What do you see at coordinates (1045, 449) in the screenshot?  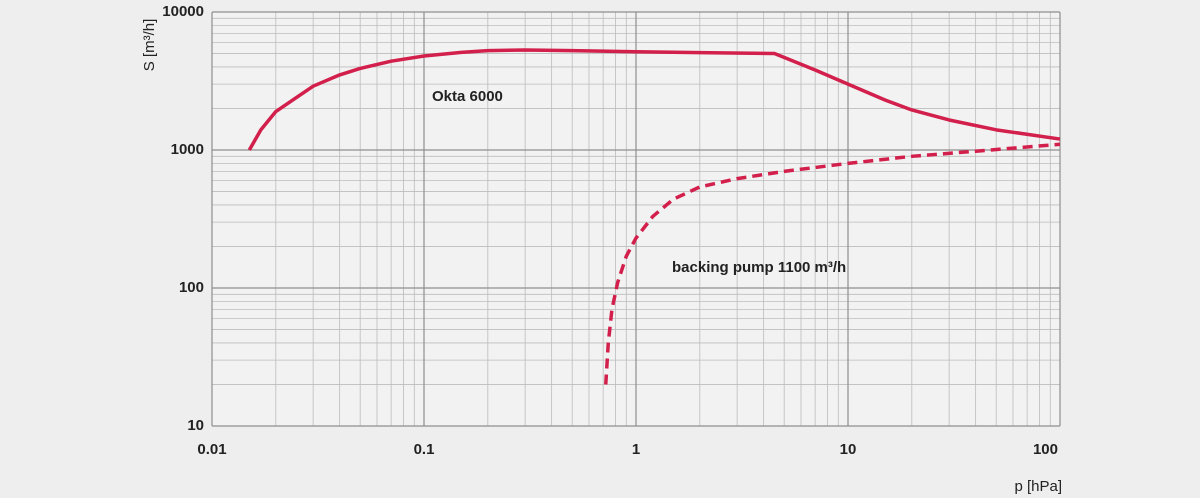 I see `x-tick-label: 100` at bounding box center [1045, 449].